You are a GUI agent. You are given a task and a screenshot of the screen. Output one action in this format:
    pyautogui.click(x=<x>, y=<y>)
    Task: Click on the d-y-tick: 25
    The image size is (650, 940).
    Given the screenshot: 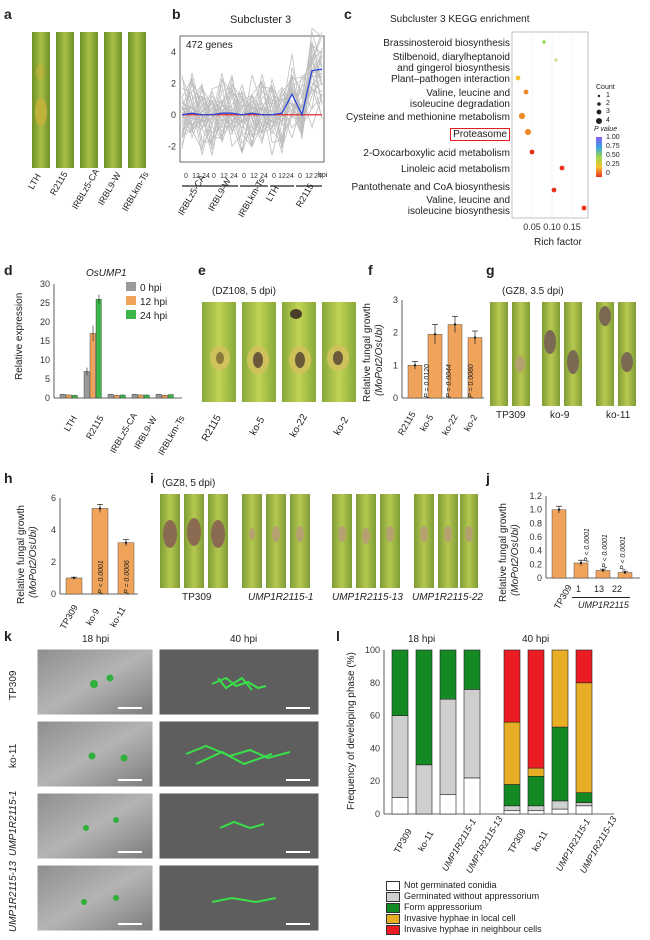 What is the action you would take?
    pyautogui.click(x=45, y=303)
    